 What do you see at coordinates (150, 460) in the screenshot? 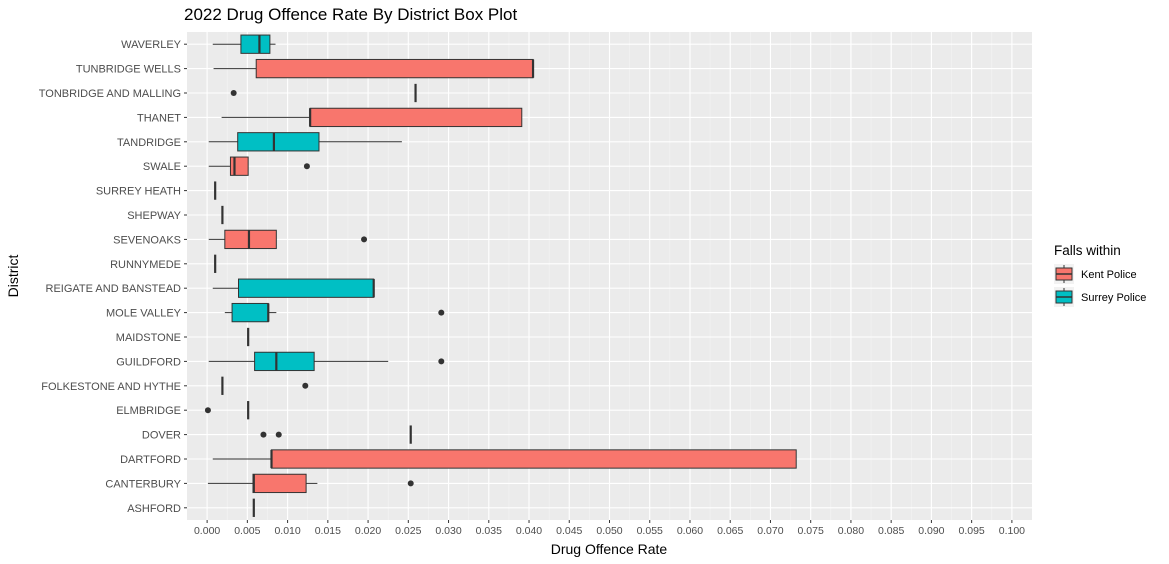
I see `y-tick-label: DARTFORD` at bounding box center [150, 460].